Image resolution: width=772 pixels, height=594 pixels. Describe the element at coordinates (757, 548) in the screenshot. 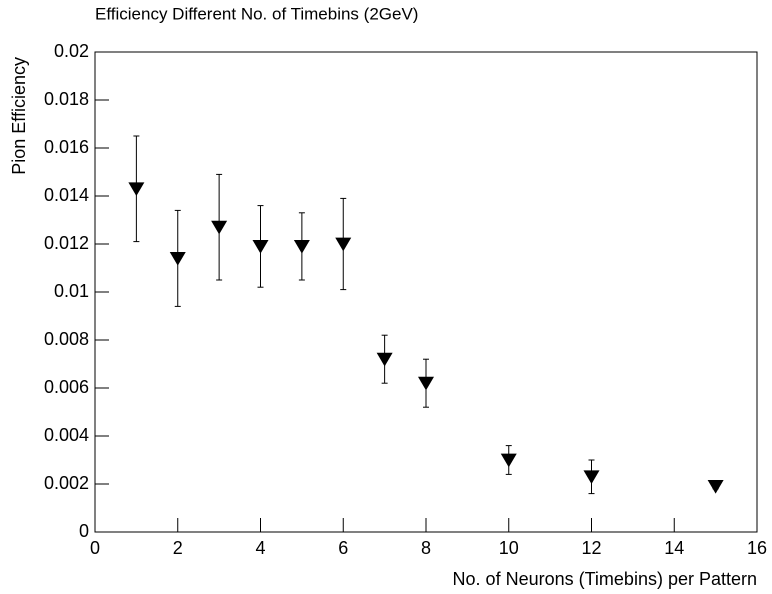

I see `x-tick-label: 16` at that location.